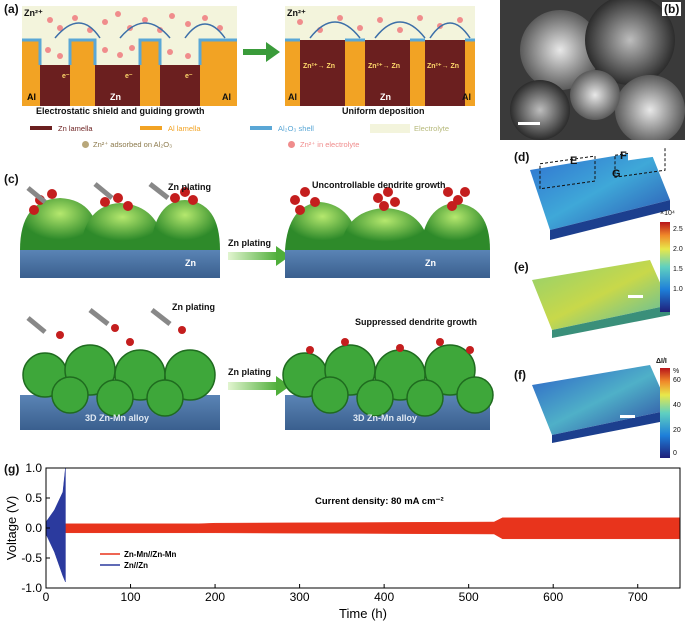 This screenshot has height=622, width=685. I want to click on uncontrollable-title: Uncontrollable dendrite growth, so click(379, 185).